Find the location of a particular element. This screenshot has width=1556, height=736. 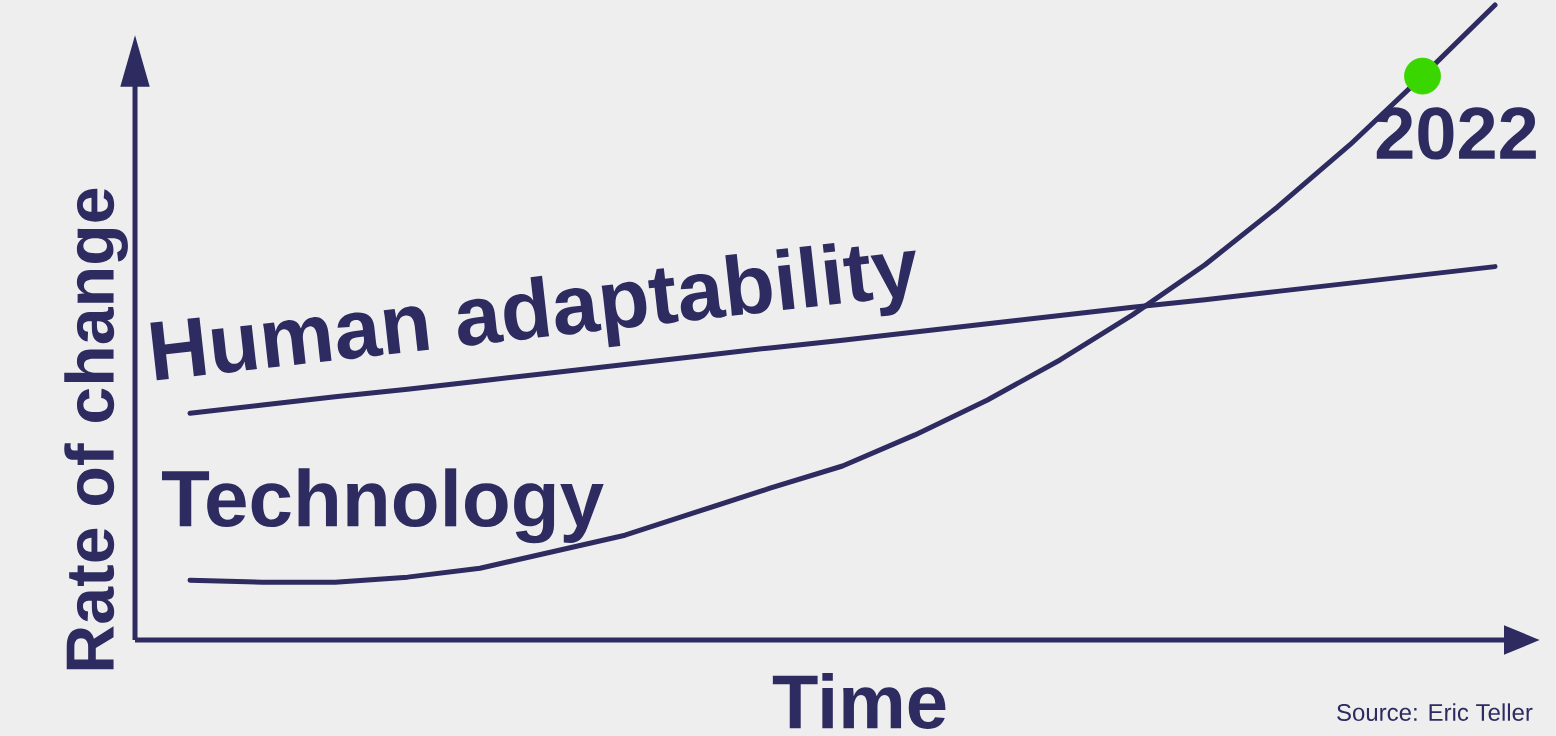

legend-label: 2022 is located at coordinates (1456, 133).